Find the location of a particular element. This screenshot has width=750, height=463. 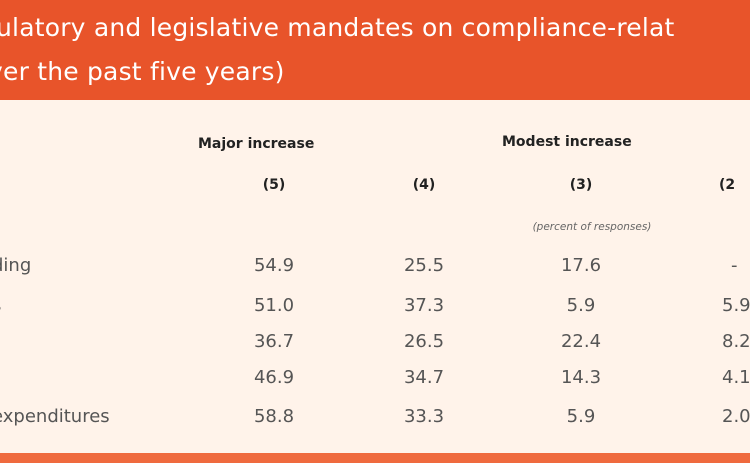

col-2-header: (2 is located at coordinates (727, 185).